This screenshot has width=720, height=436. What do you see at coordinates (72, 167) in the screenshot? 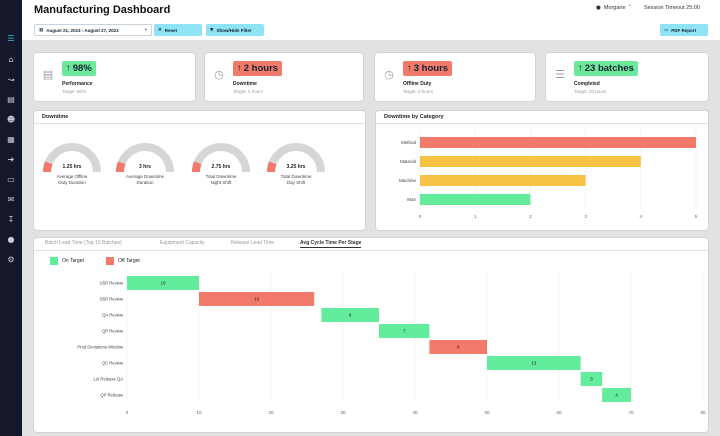
I see `gauge-value: 1.25 hrs` at bounding box center [72, 167].